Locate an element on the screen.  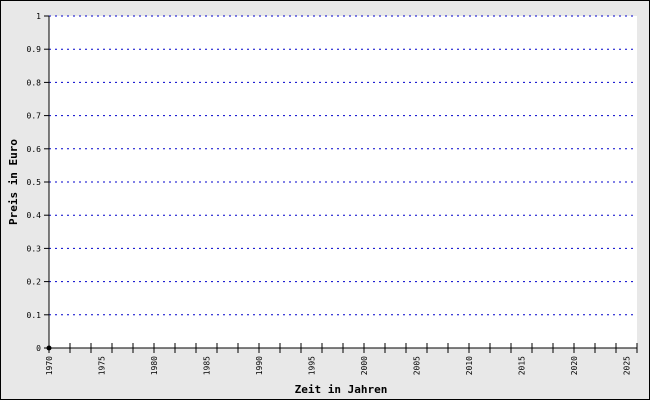
x-tick-label: 2010 is located at coordinates (469, 365).